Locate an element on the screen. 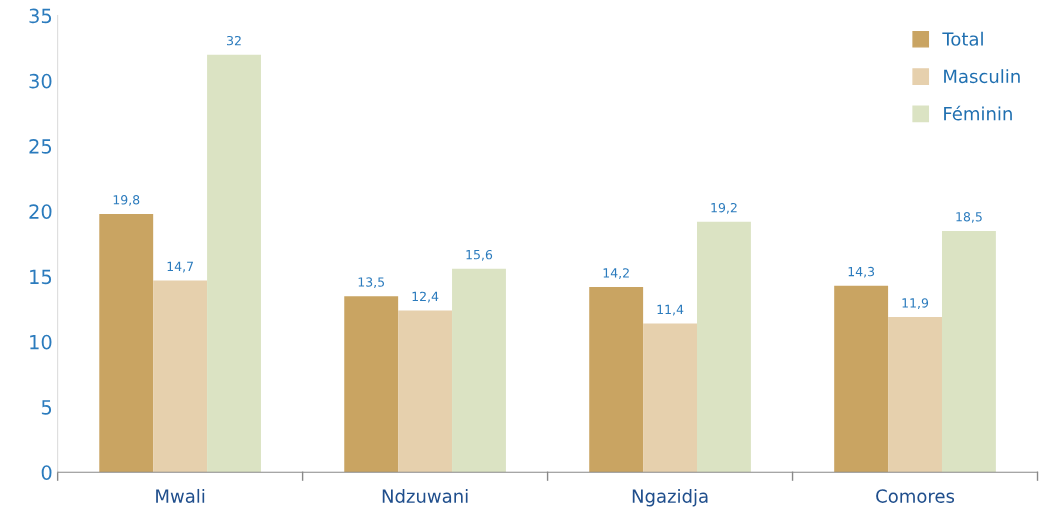 This screenshot has width=1048, height=519. y-tick-label: 0 is located at coordinates (46, 472).